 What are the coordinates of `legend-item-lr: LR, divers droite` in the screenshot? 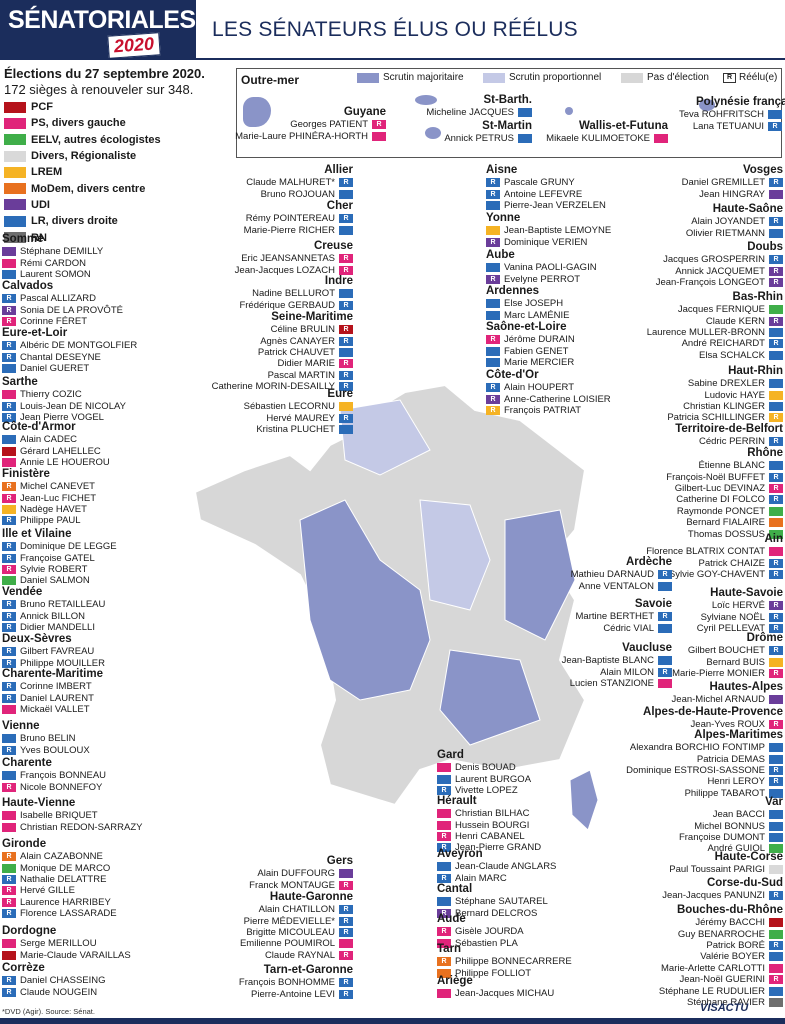 It's located at (104, 221).